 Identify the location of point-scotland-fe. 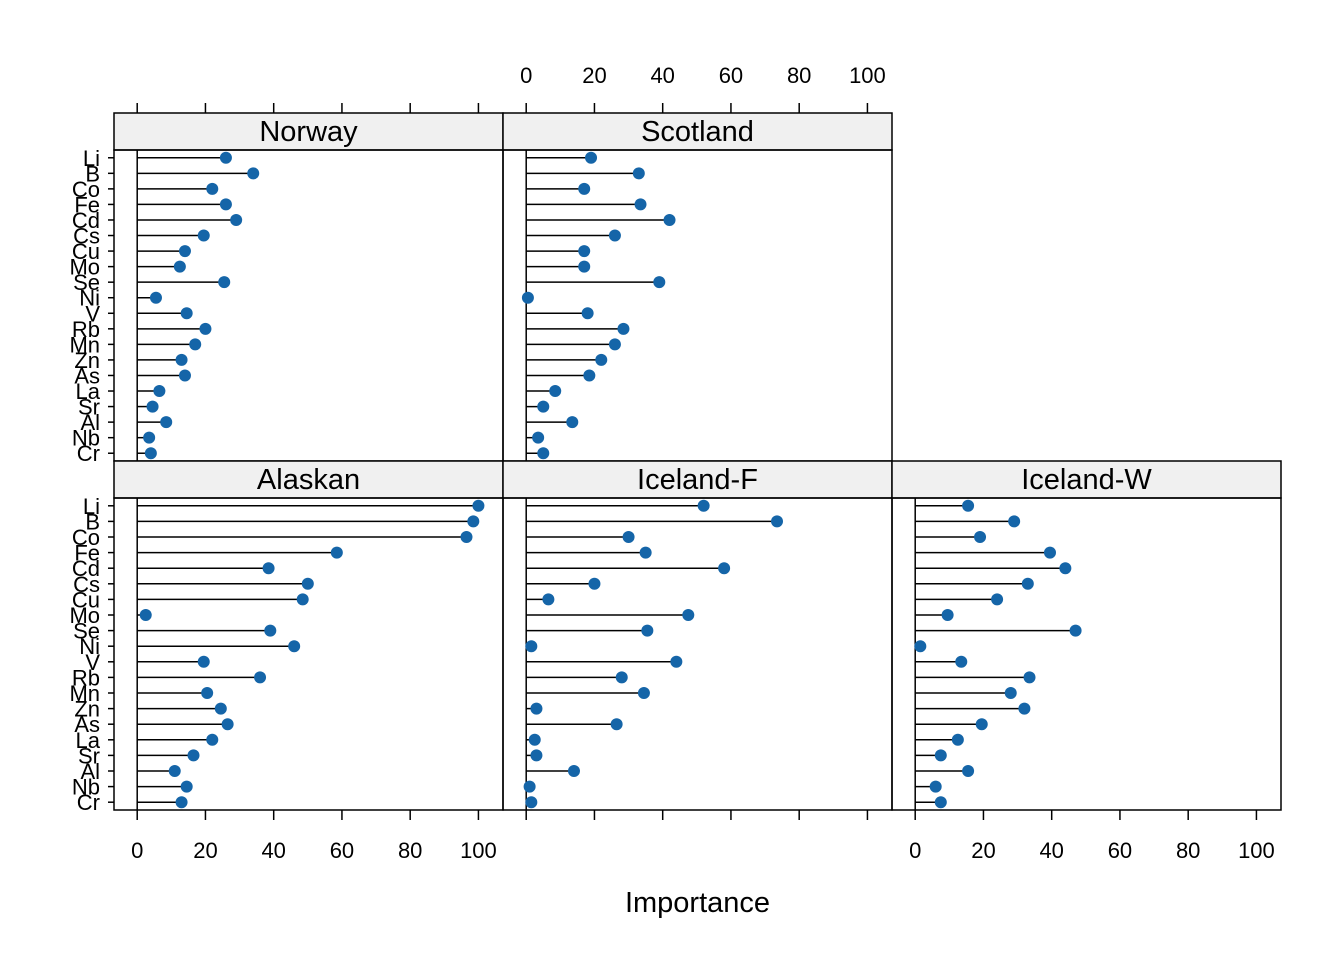
(640, 204).